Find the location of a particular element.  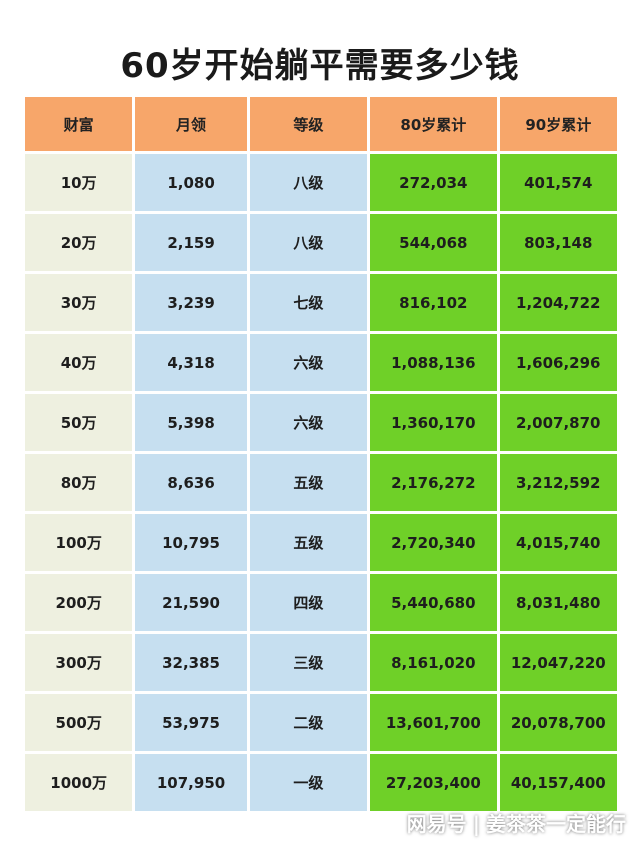

table-row: 30万 3,239 七级 816,102 1,204,722 is located at coordinates (321, 302).